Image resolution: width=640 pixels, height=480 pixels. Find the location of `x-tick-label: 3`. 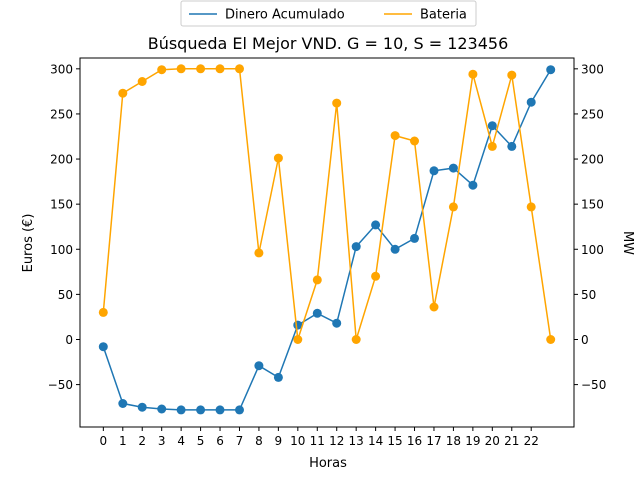

x-tick-label: 3 is located at coordinates (162, 441).